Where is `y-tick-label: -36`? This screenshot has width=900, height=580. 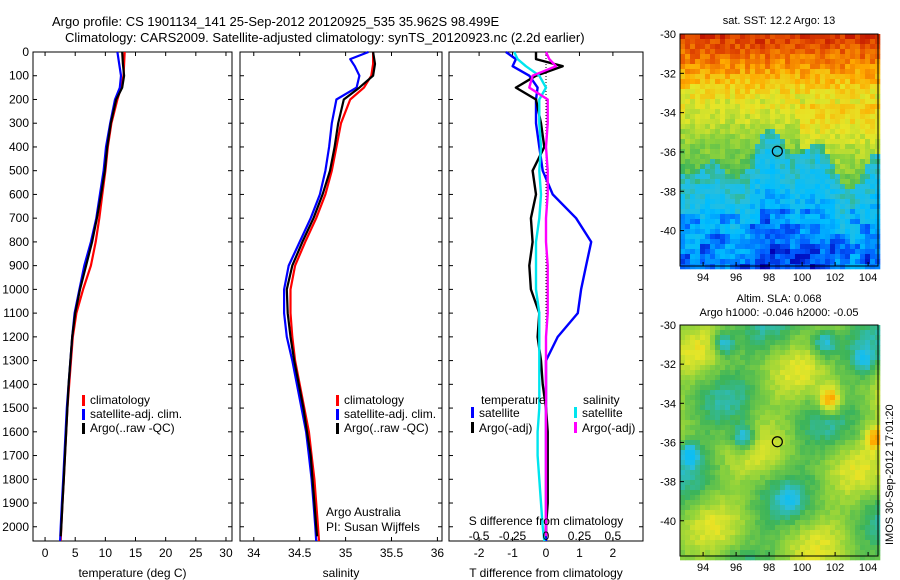 y-tick-label: -36 is located at coordinates (668, 153).